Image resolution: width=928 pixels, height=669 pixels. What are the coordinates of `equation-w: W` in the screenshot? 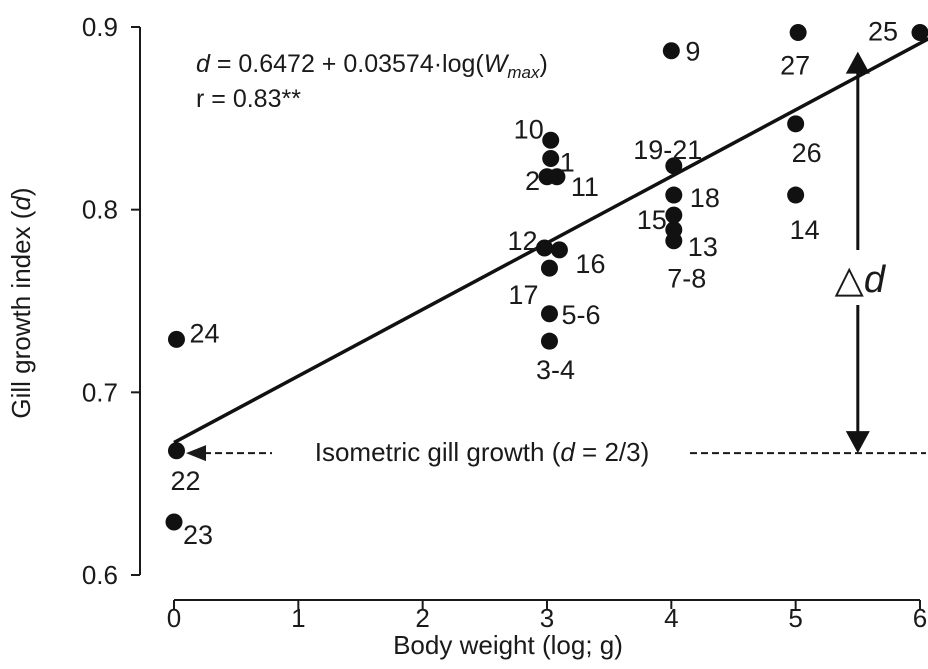 It's located at (497, 64).